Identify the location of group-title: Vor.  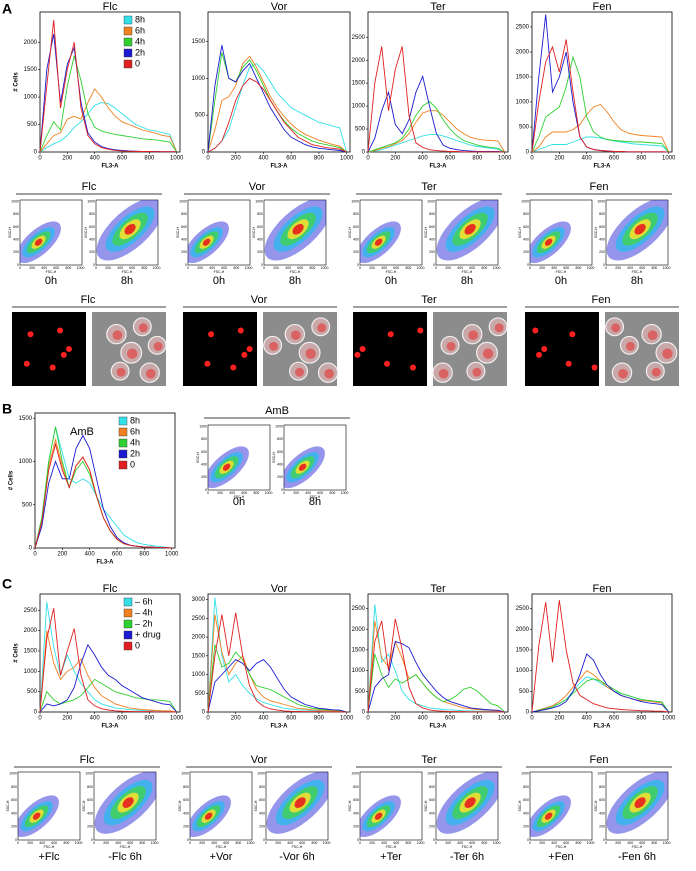
(257, 187).